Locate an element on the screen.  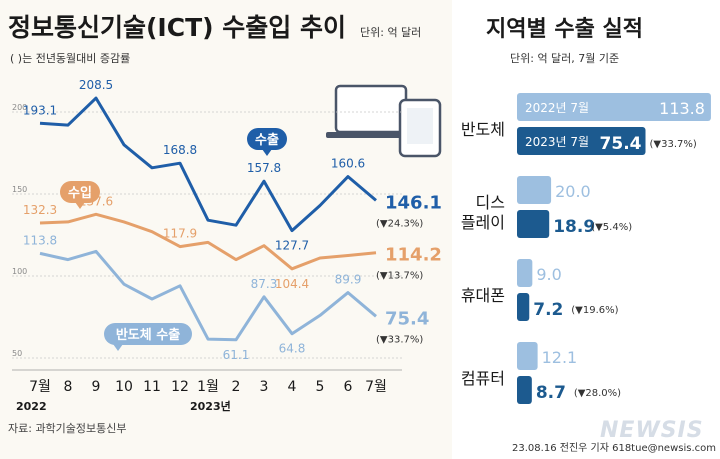
series-tag-label-0: 수출 is located at coordinates (267, 140).